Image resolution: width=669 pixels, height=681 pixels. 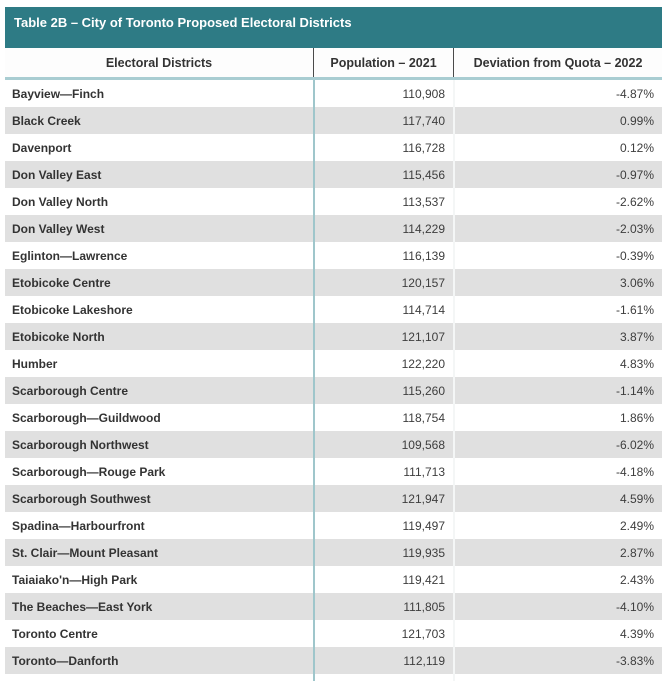 I want to click on district-name-cell: Spadina—Harbourfront, so click(x=78, y=525).